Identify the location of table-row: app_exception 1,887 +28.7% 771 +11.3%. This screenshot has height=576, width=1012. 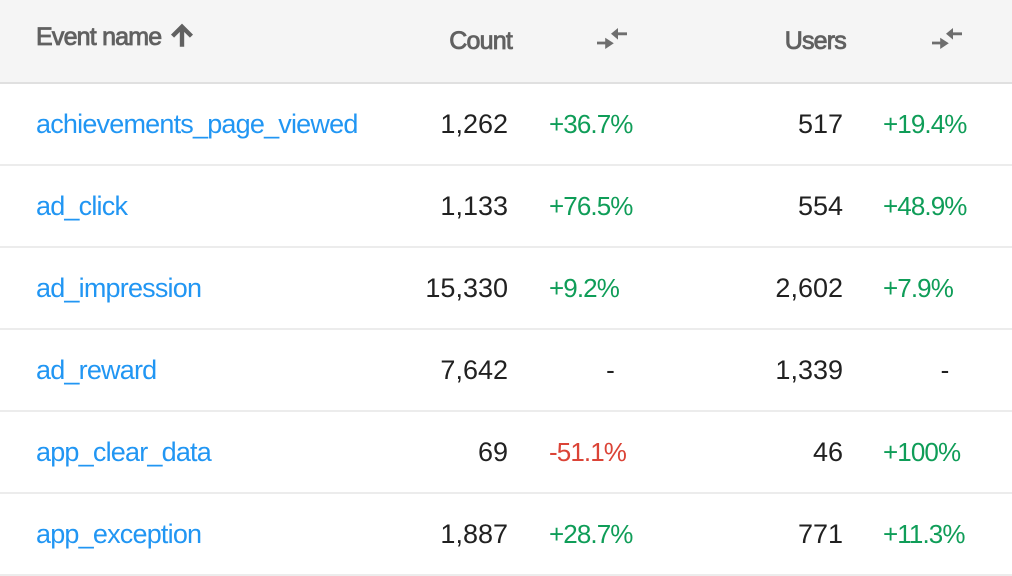
(506, 535).